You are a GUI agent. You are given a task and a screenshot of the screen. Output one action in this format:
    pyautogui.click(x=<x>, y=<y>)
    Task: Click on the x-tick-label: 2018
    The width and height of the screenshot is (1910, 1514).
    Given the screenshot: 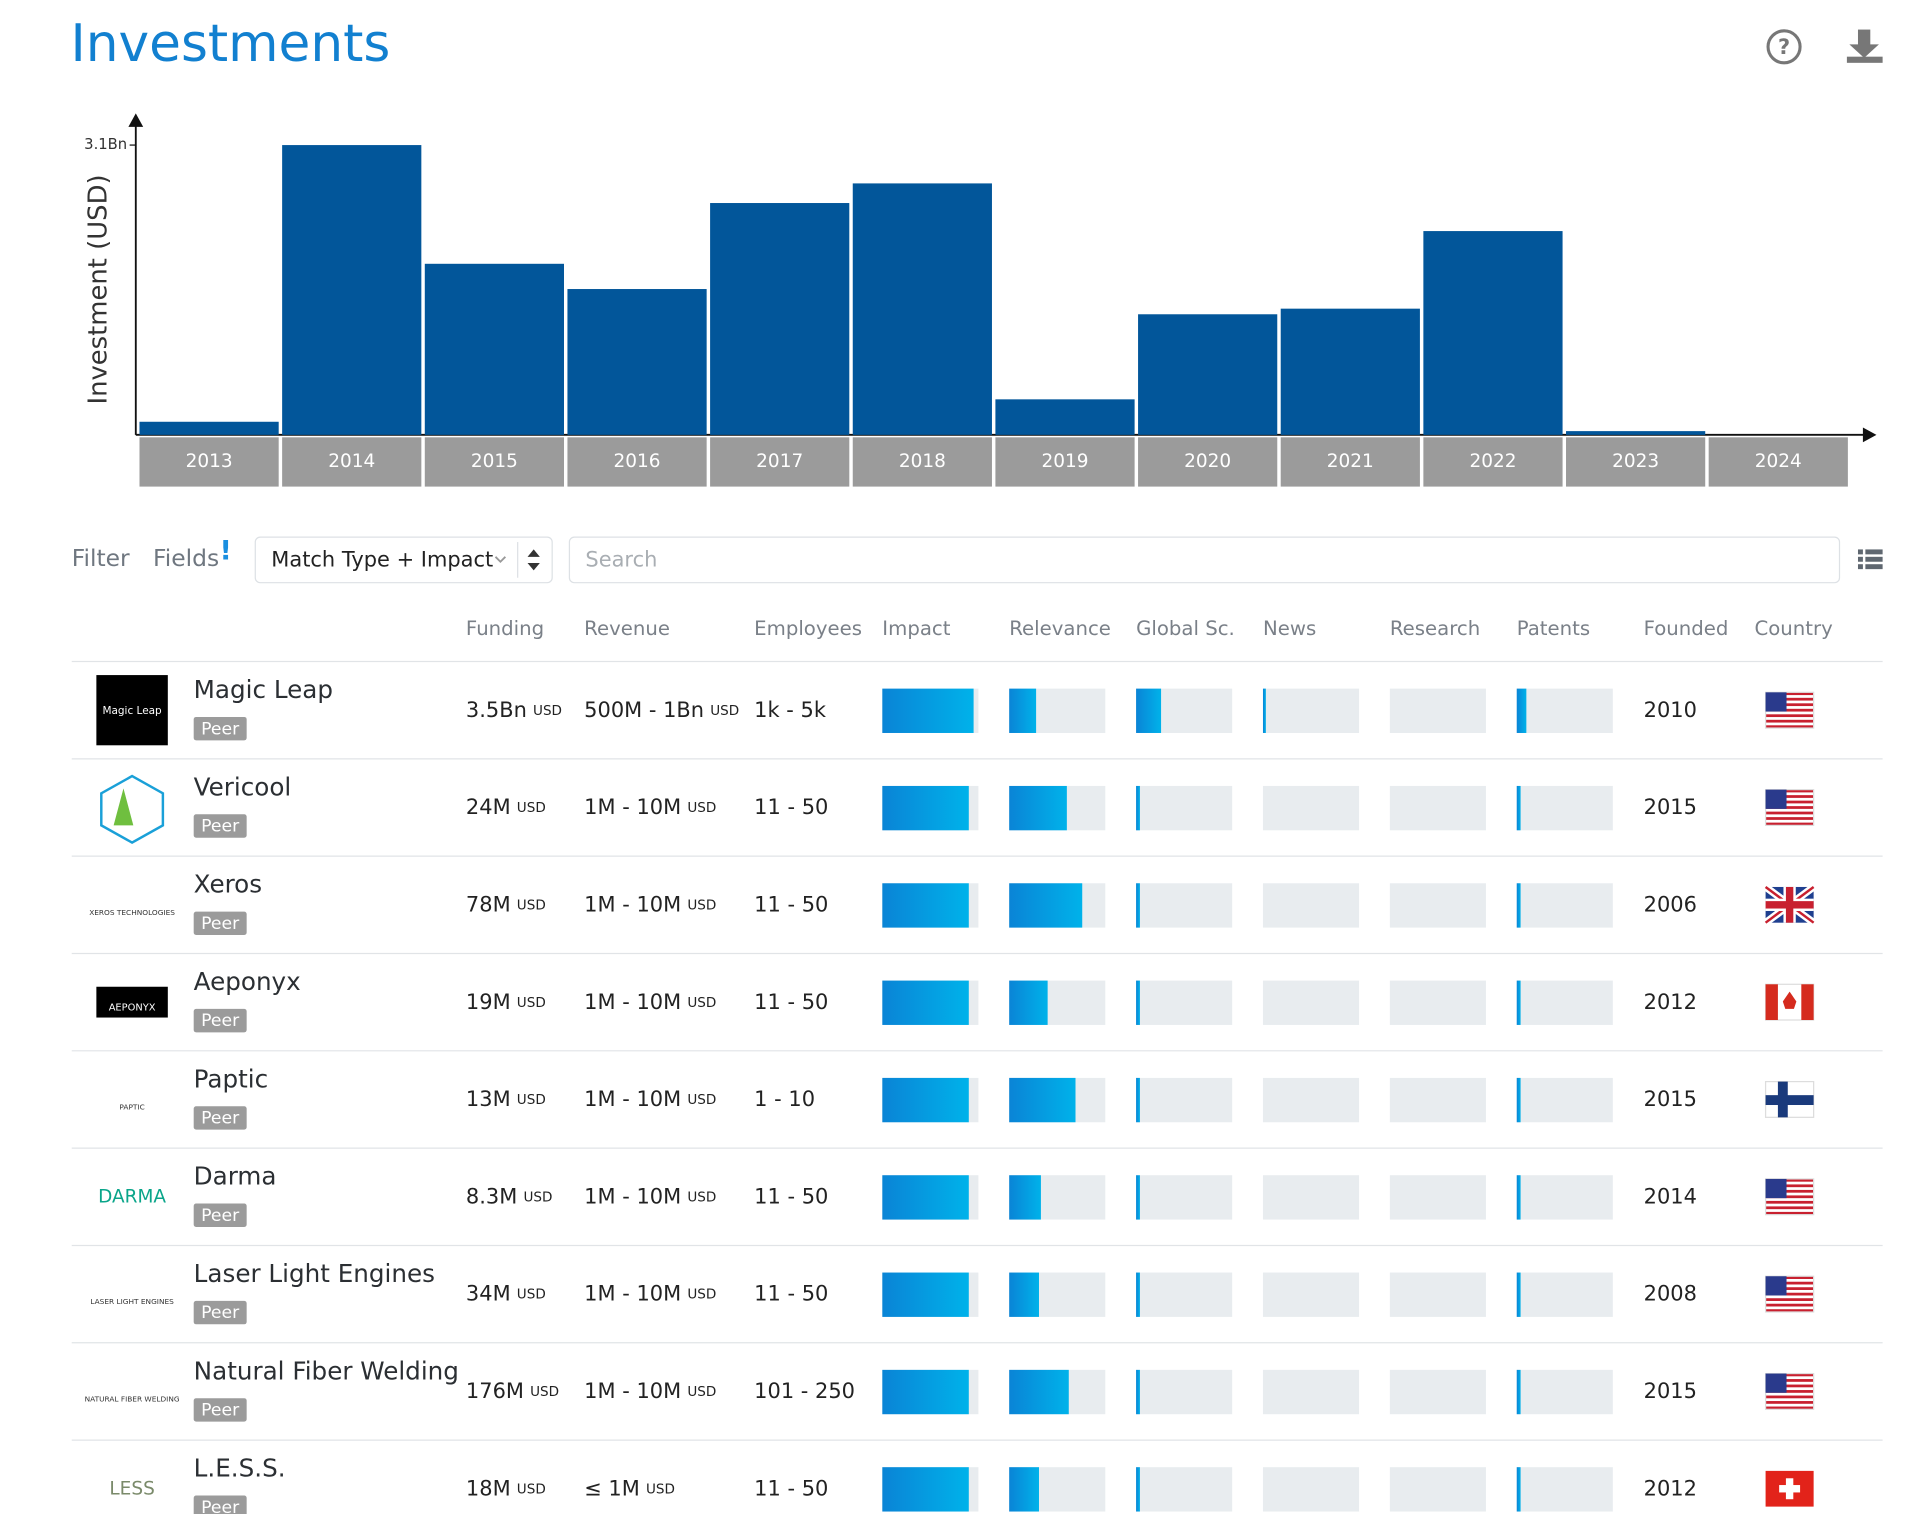 What is the action you would take?
    pyautogui.click(x=922, y=461)
    